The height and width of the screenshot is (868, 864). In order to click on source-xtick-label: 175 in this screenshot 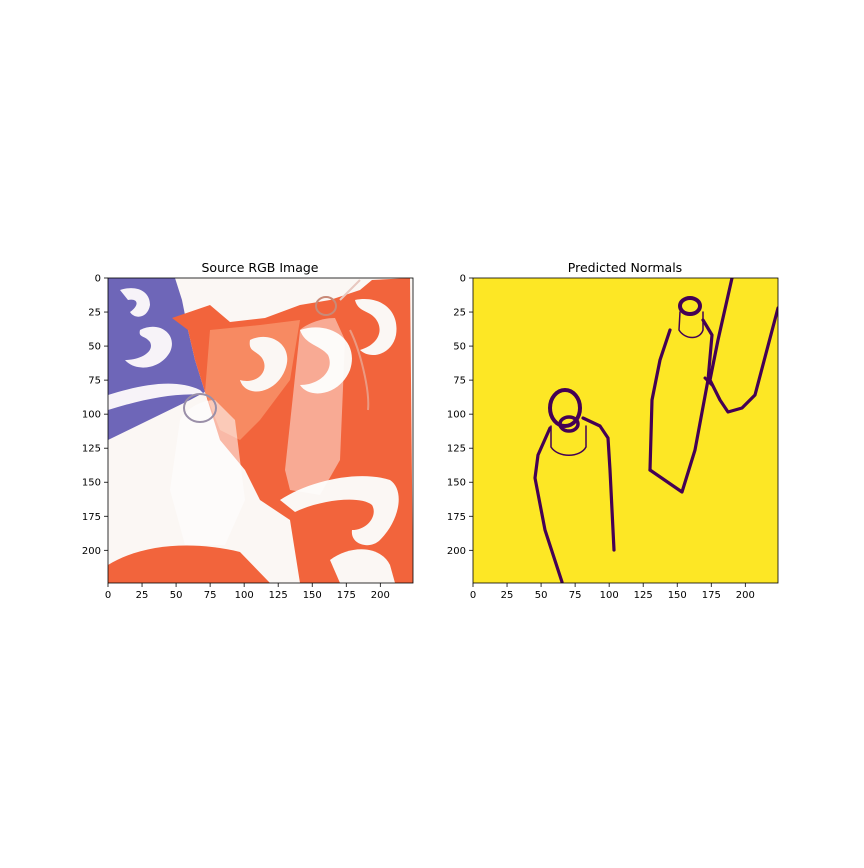, I will do `click(346, 595)`.